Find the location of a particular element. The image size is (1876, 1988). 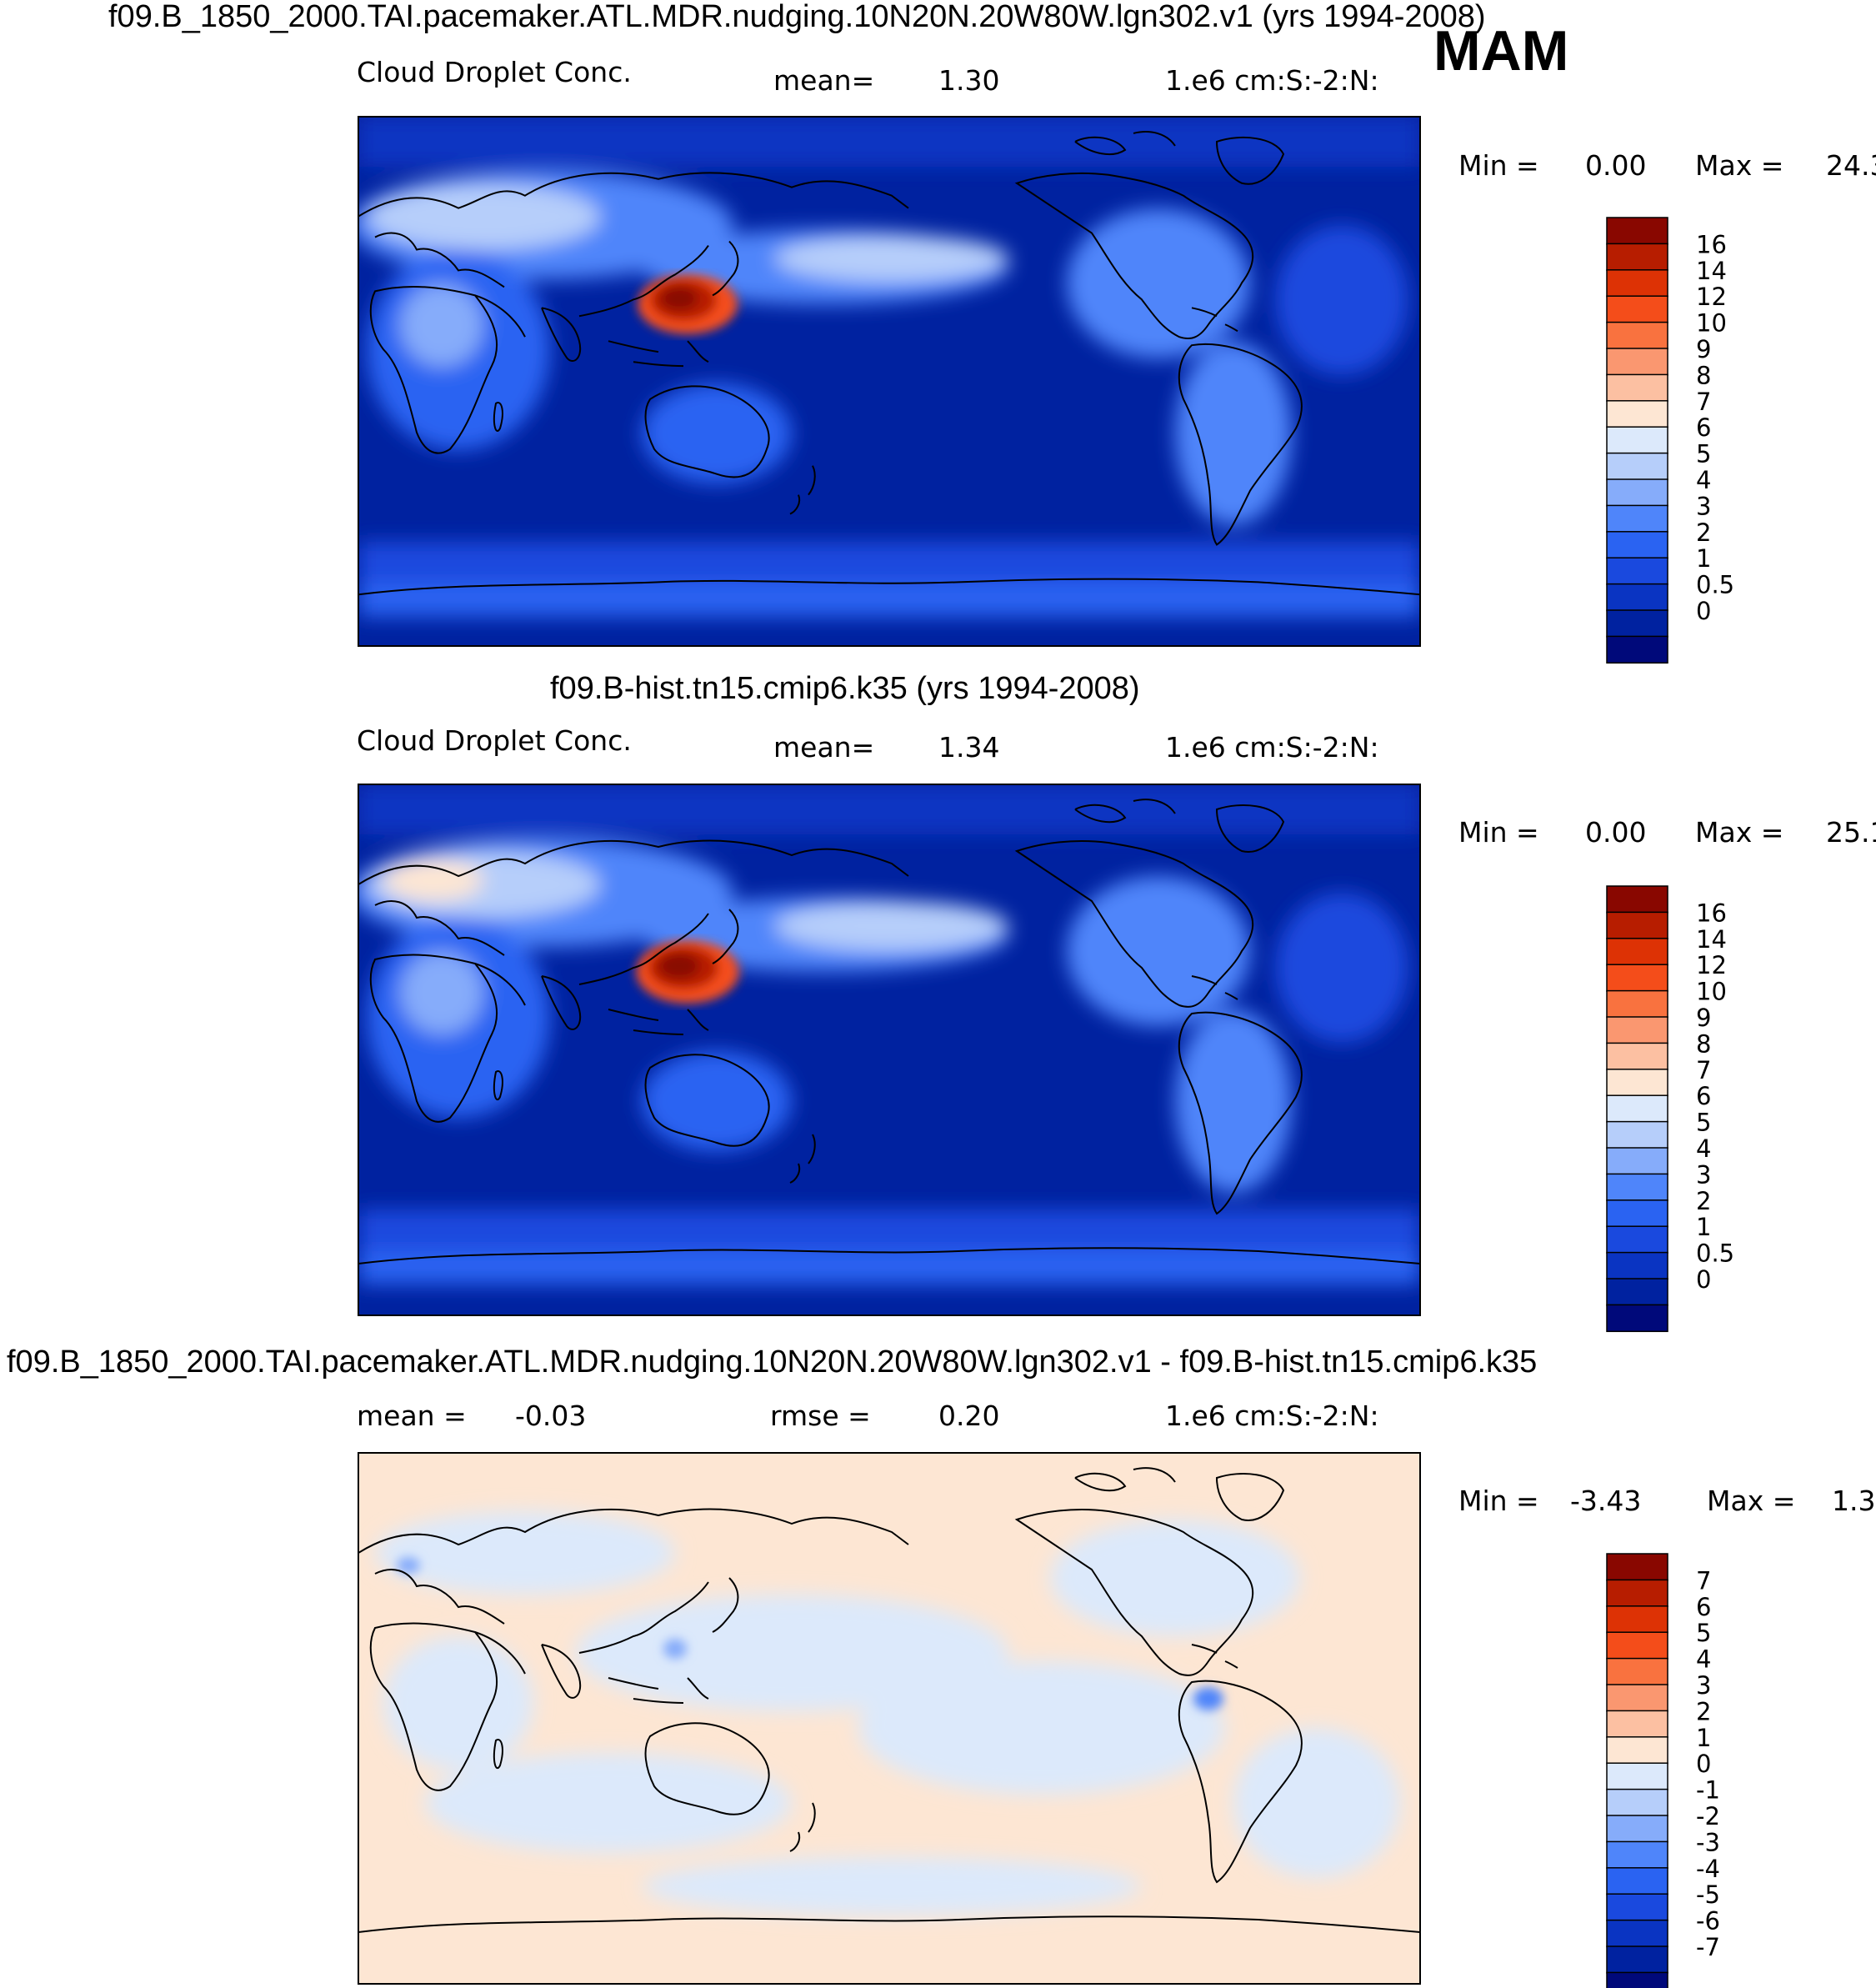

colorbar-tick-label: -6 is located at coordinates (1708, 1921).